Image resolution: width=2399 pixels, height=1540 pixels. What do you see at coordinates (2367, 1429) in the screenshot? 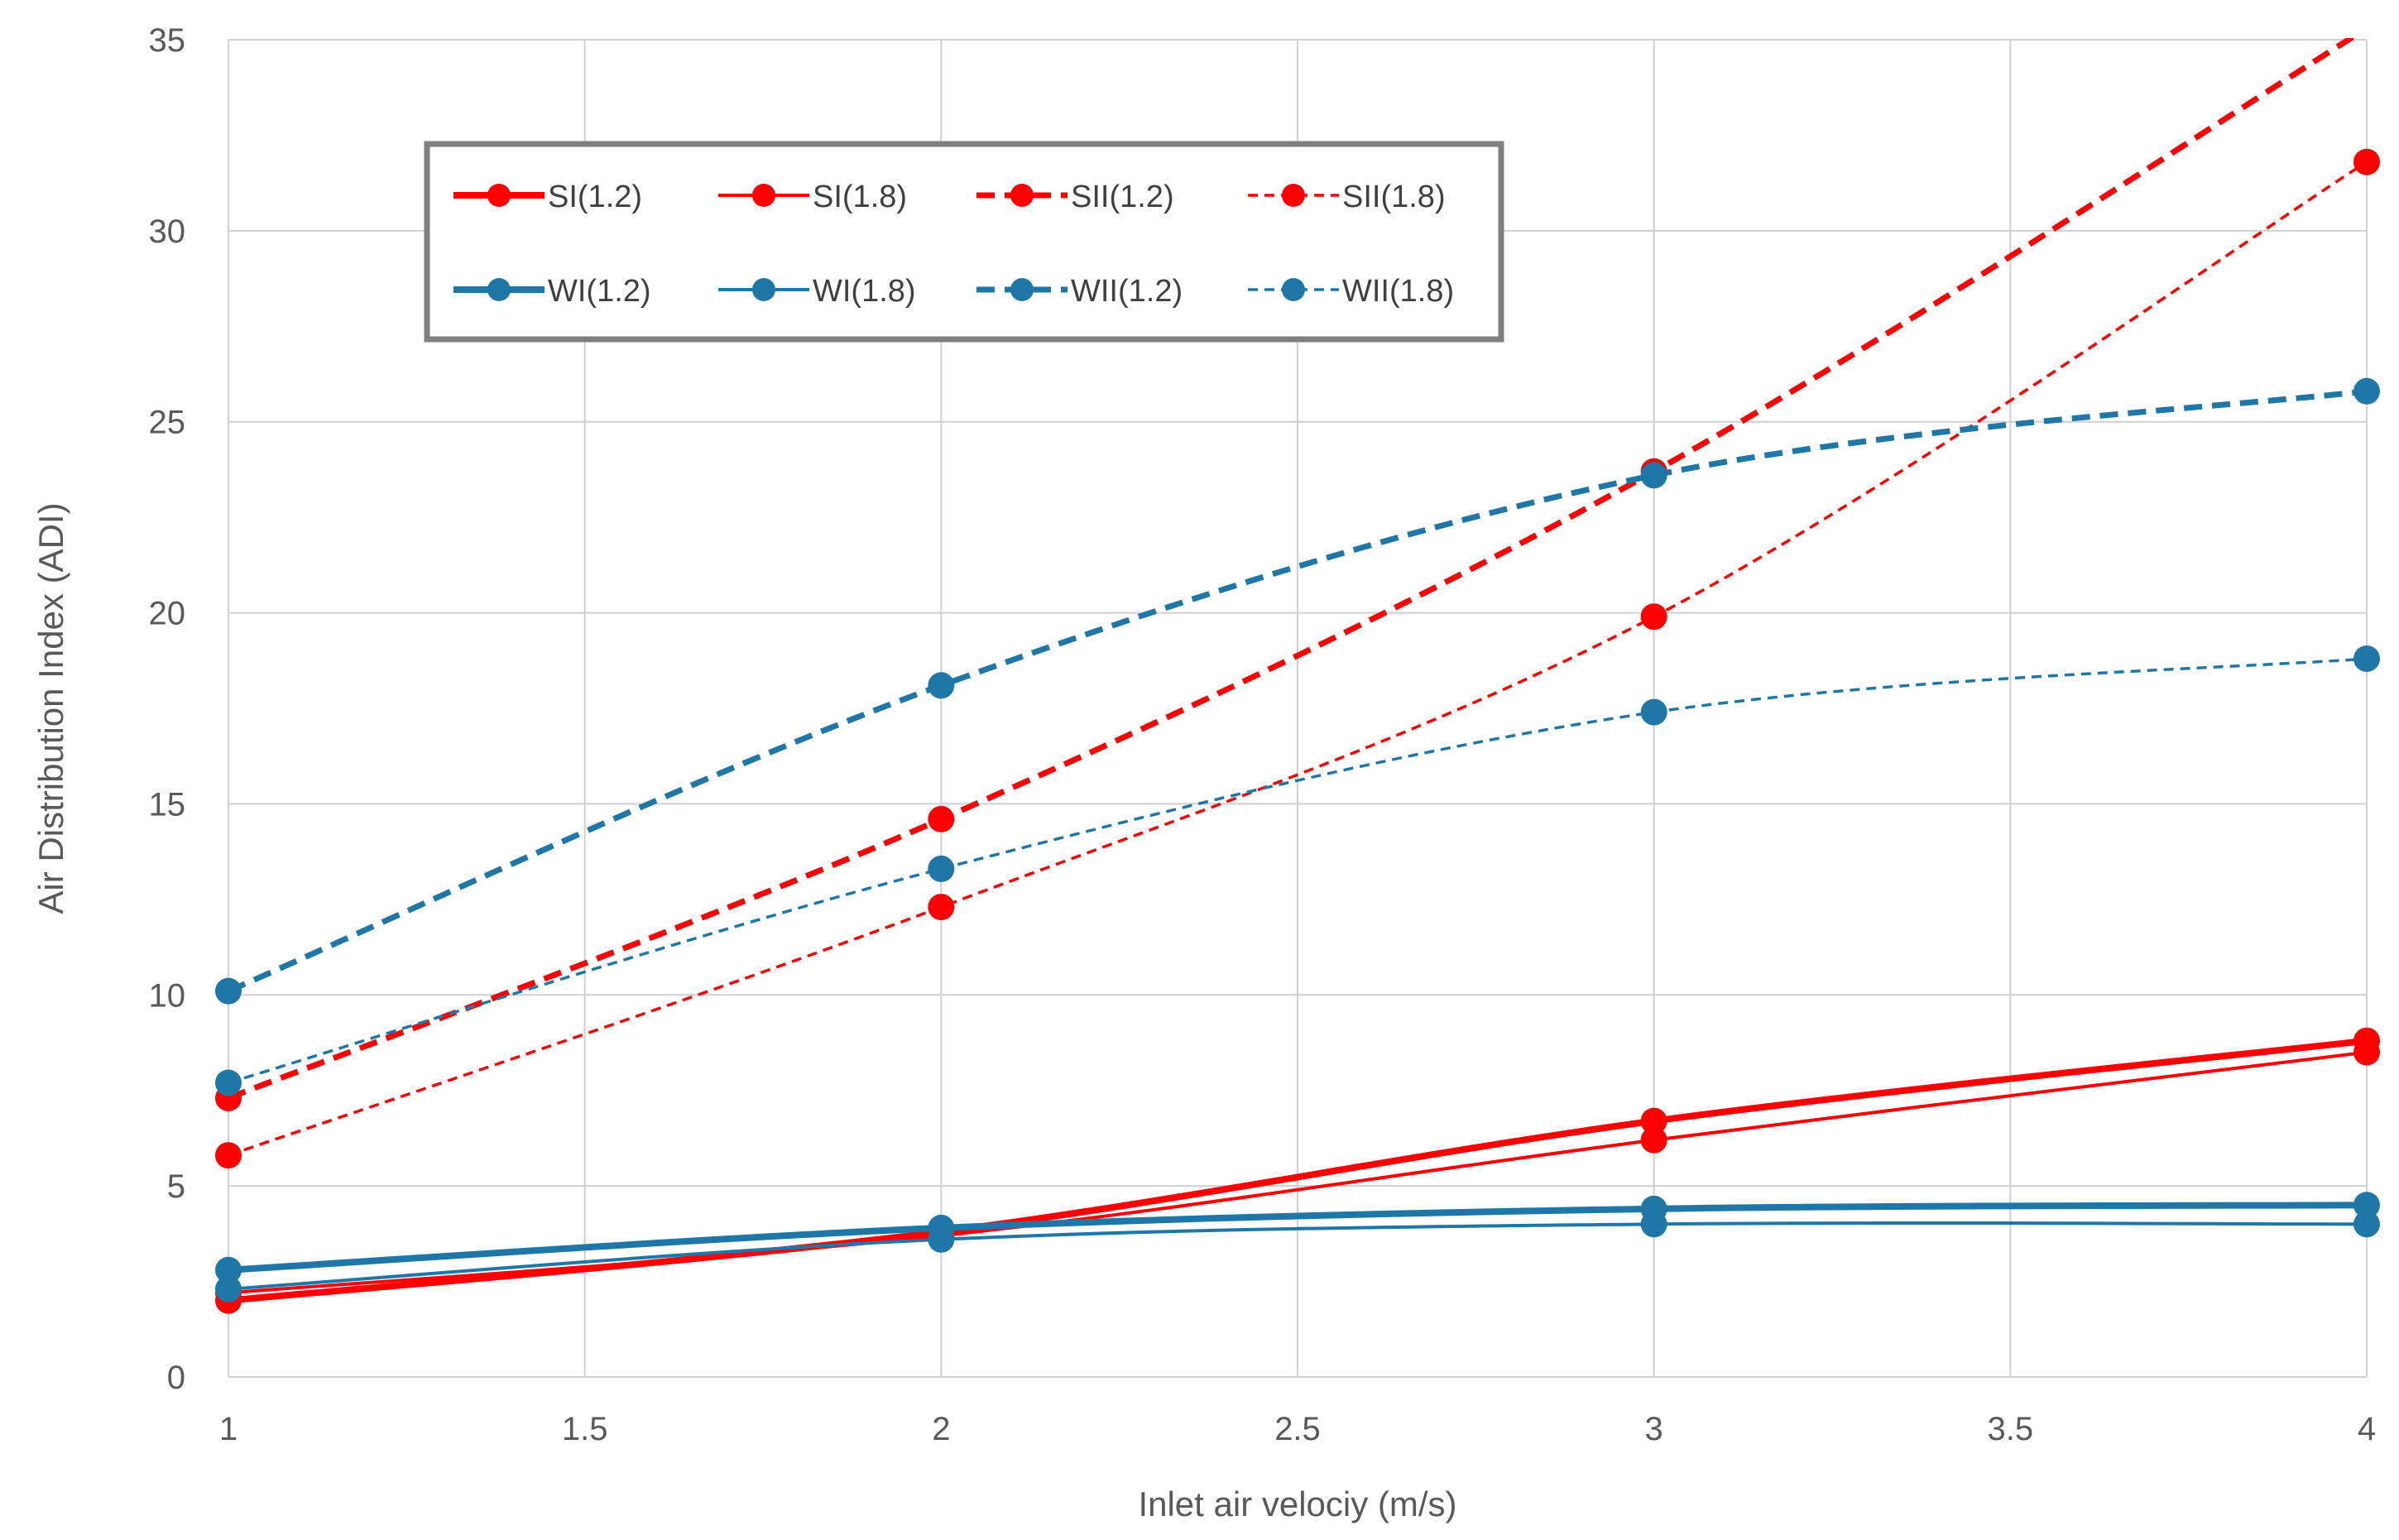
I see `x-tick-label: 4` at bounding box center [2367, 1429].